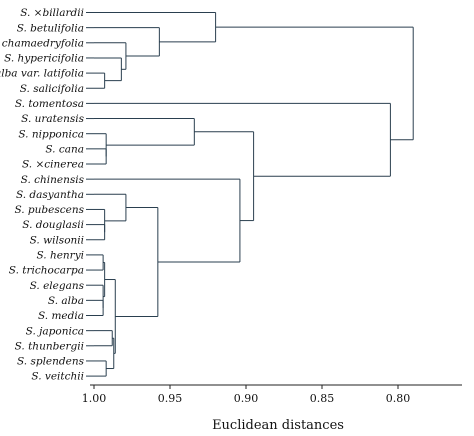 The image size is (474, 436). I want to click on axis-title: Euclidean distances, so click(278, 425).